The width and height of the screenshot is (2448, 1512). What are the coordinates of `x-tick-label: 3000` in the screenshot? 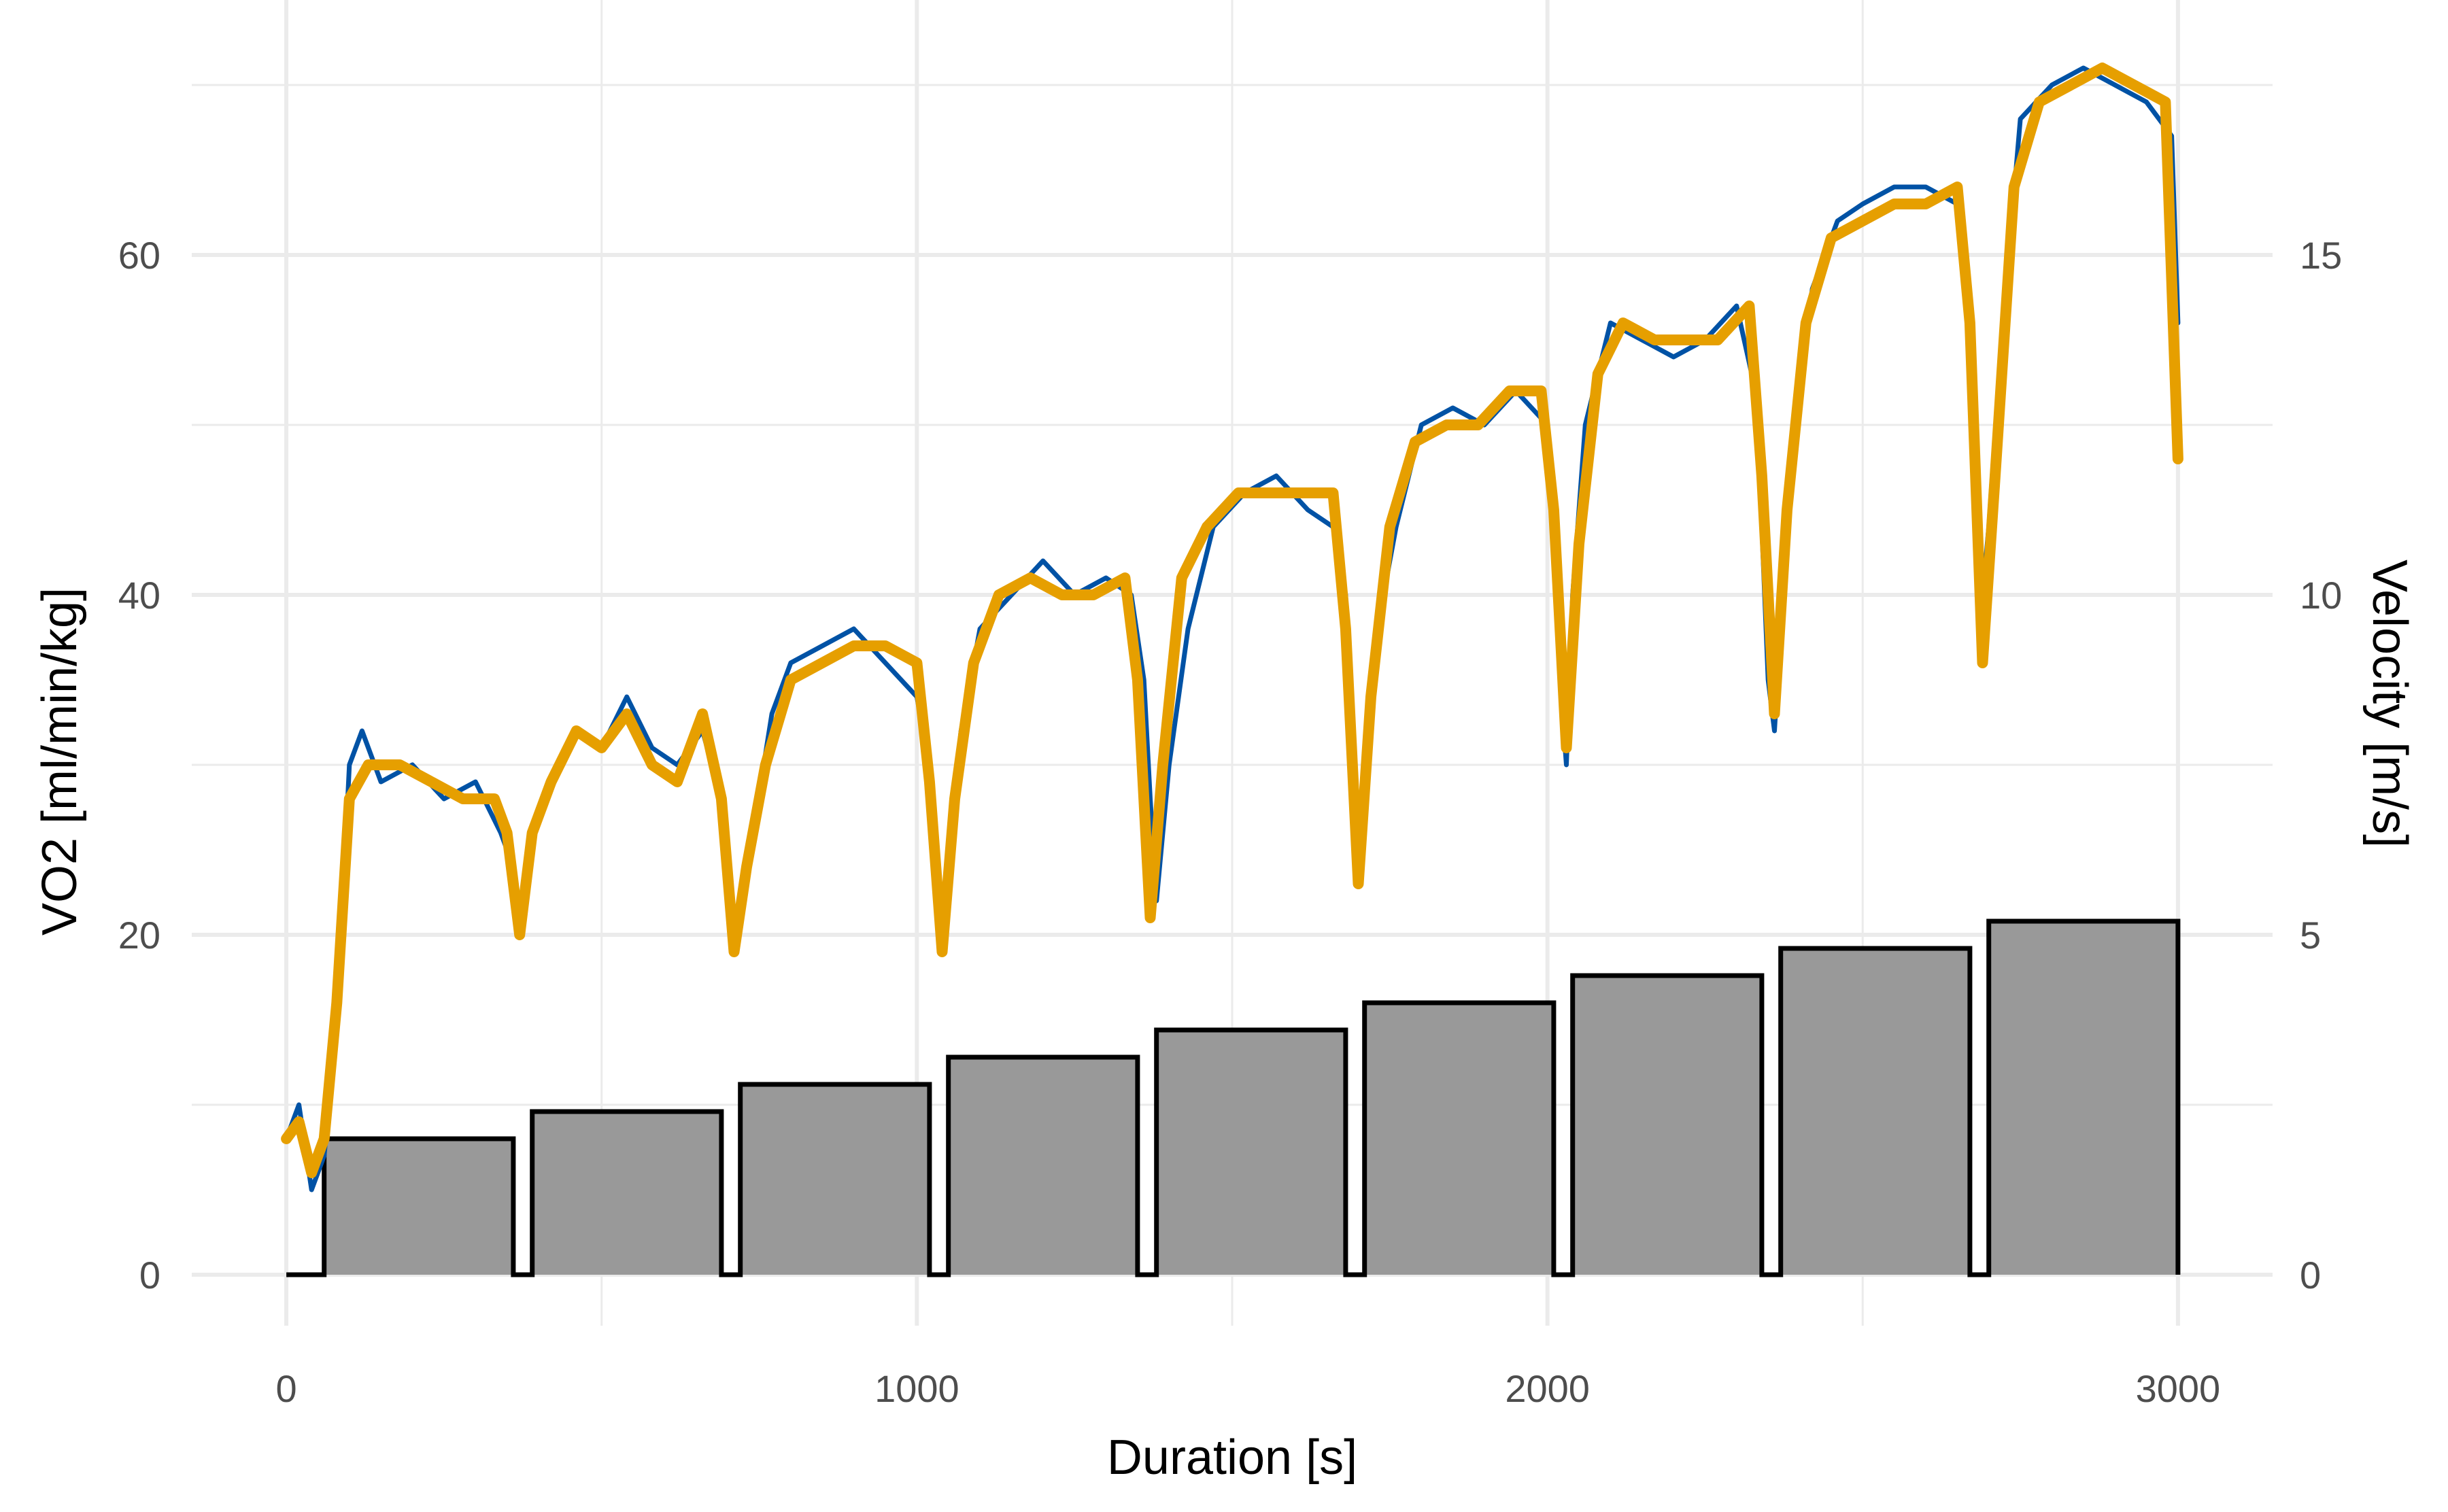 It's located at (2179, 1388).